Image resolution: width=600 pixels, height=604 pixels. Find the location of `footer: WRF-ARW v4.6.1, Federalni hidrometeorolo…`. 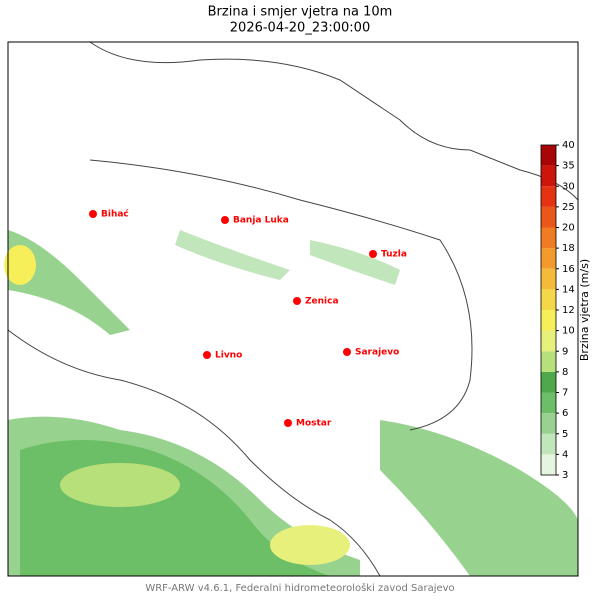

footer: WRF-ARW v4.6.1, Federalni hidrometeorolo… is located at coordinates (299, 588).